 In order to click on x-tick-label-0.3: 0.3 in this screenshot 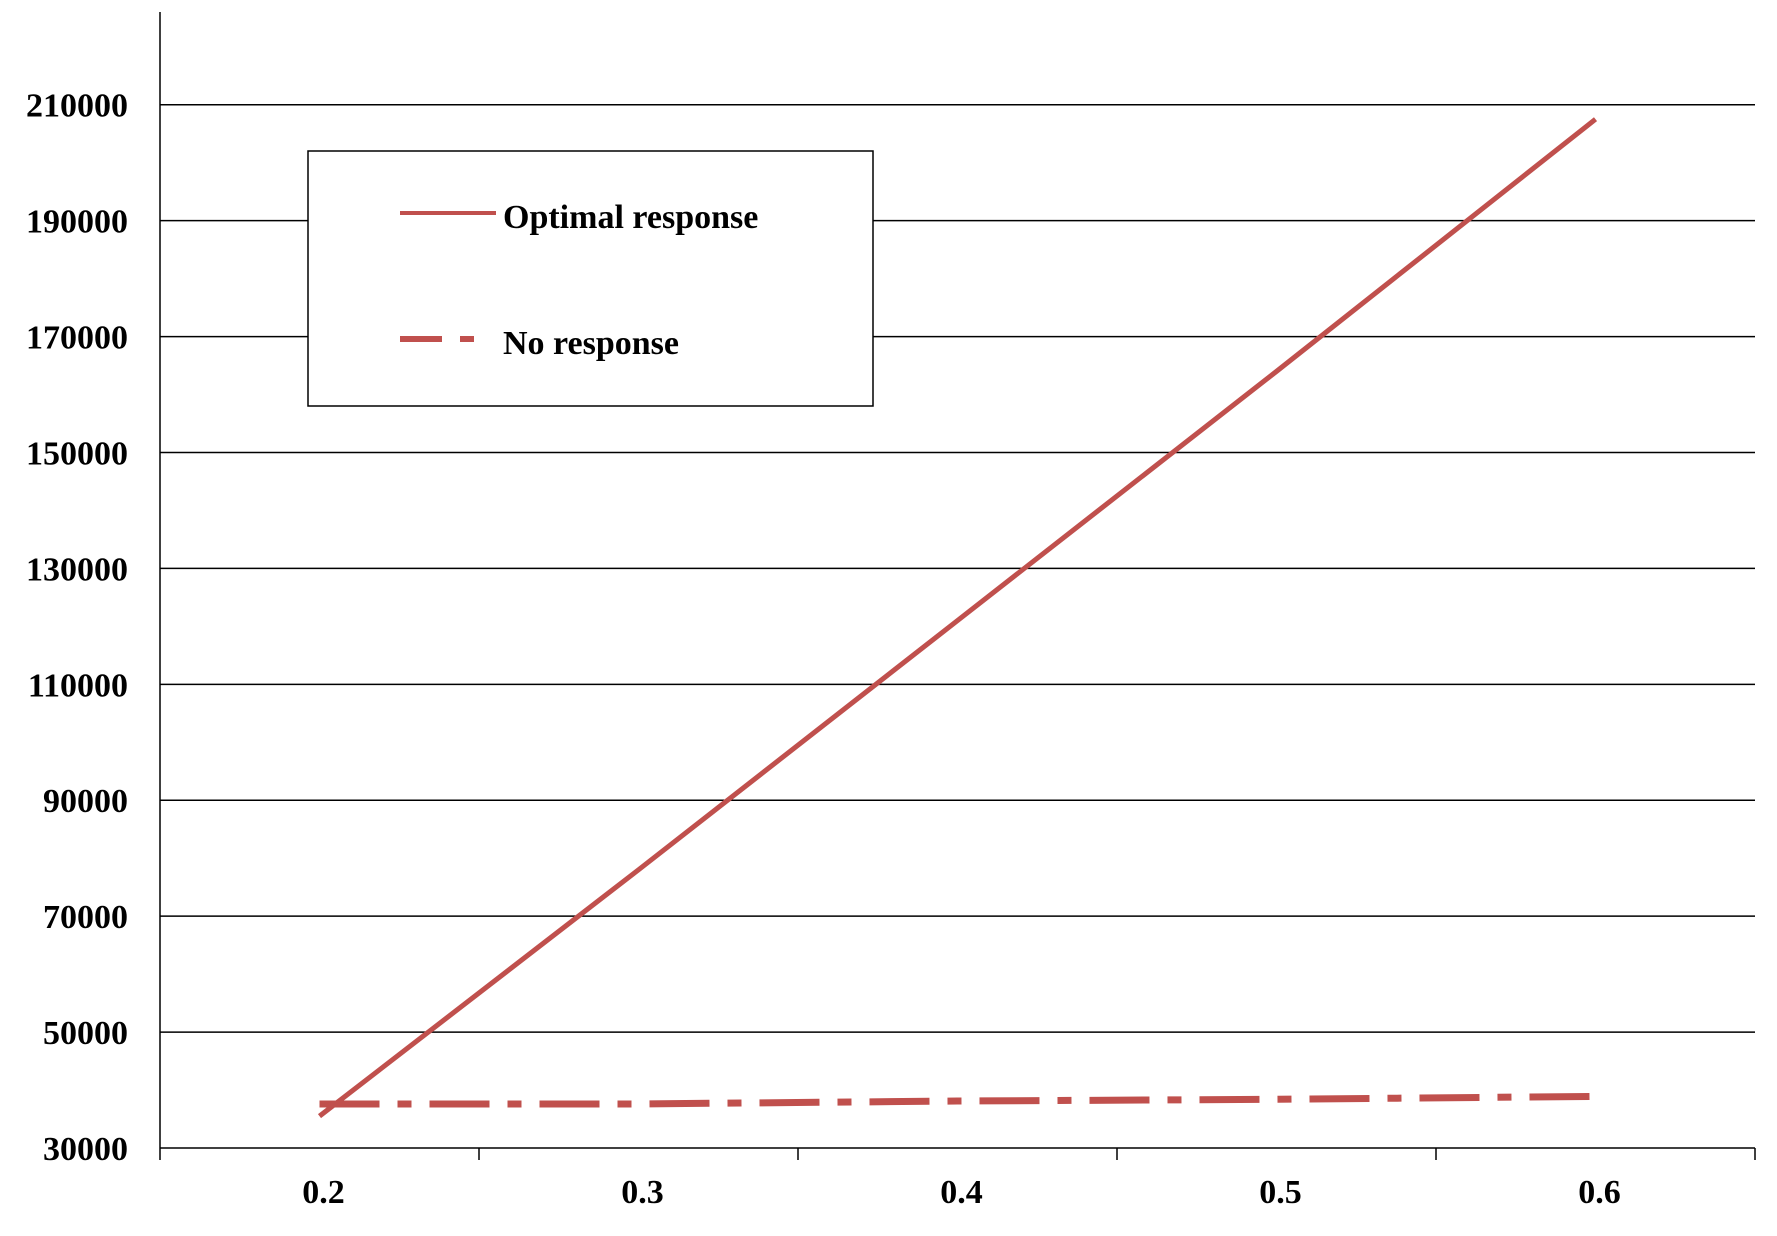, I will do `click(642, 1192)`.